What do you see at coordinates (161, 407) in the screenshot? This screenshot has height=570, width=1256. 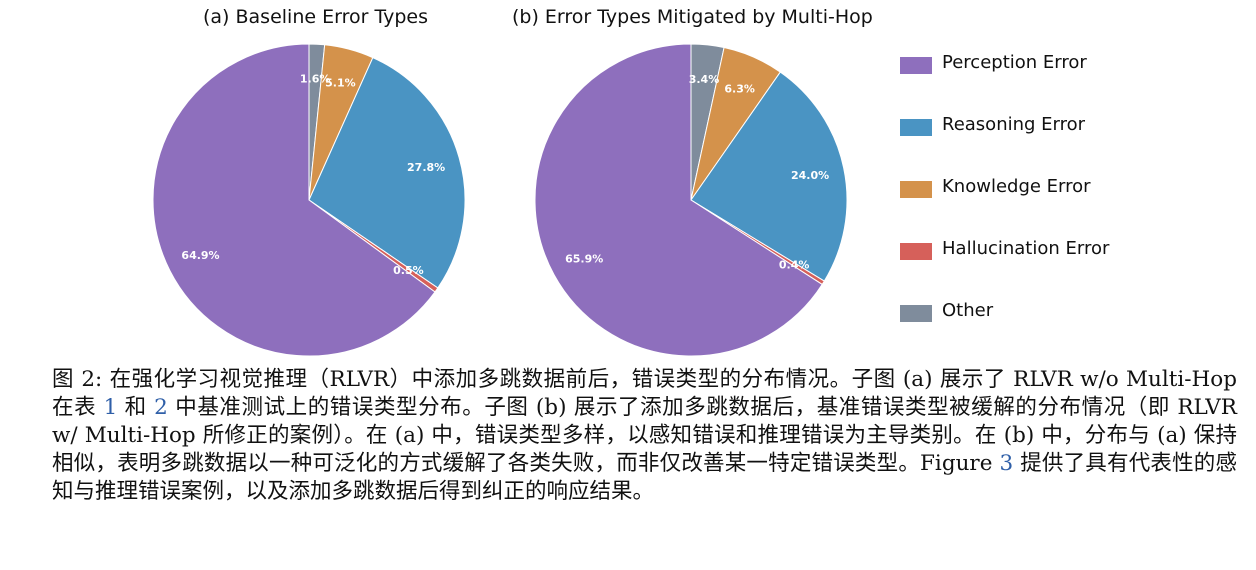 I see `table-ref-link: 2` at bounding box center [161, 407].